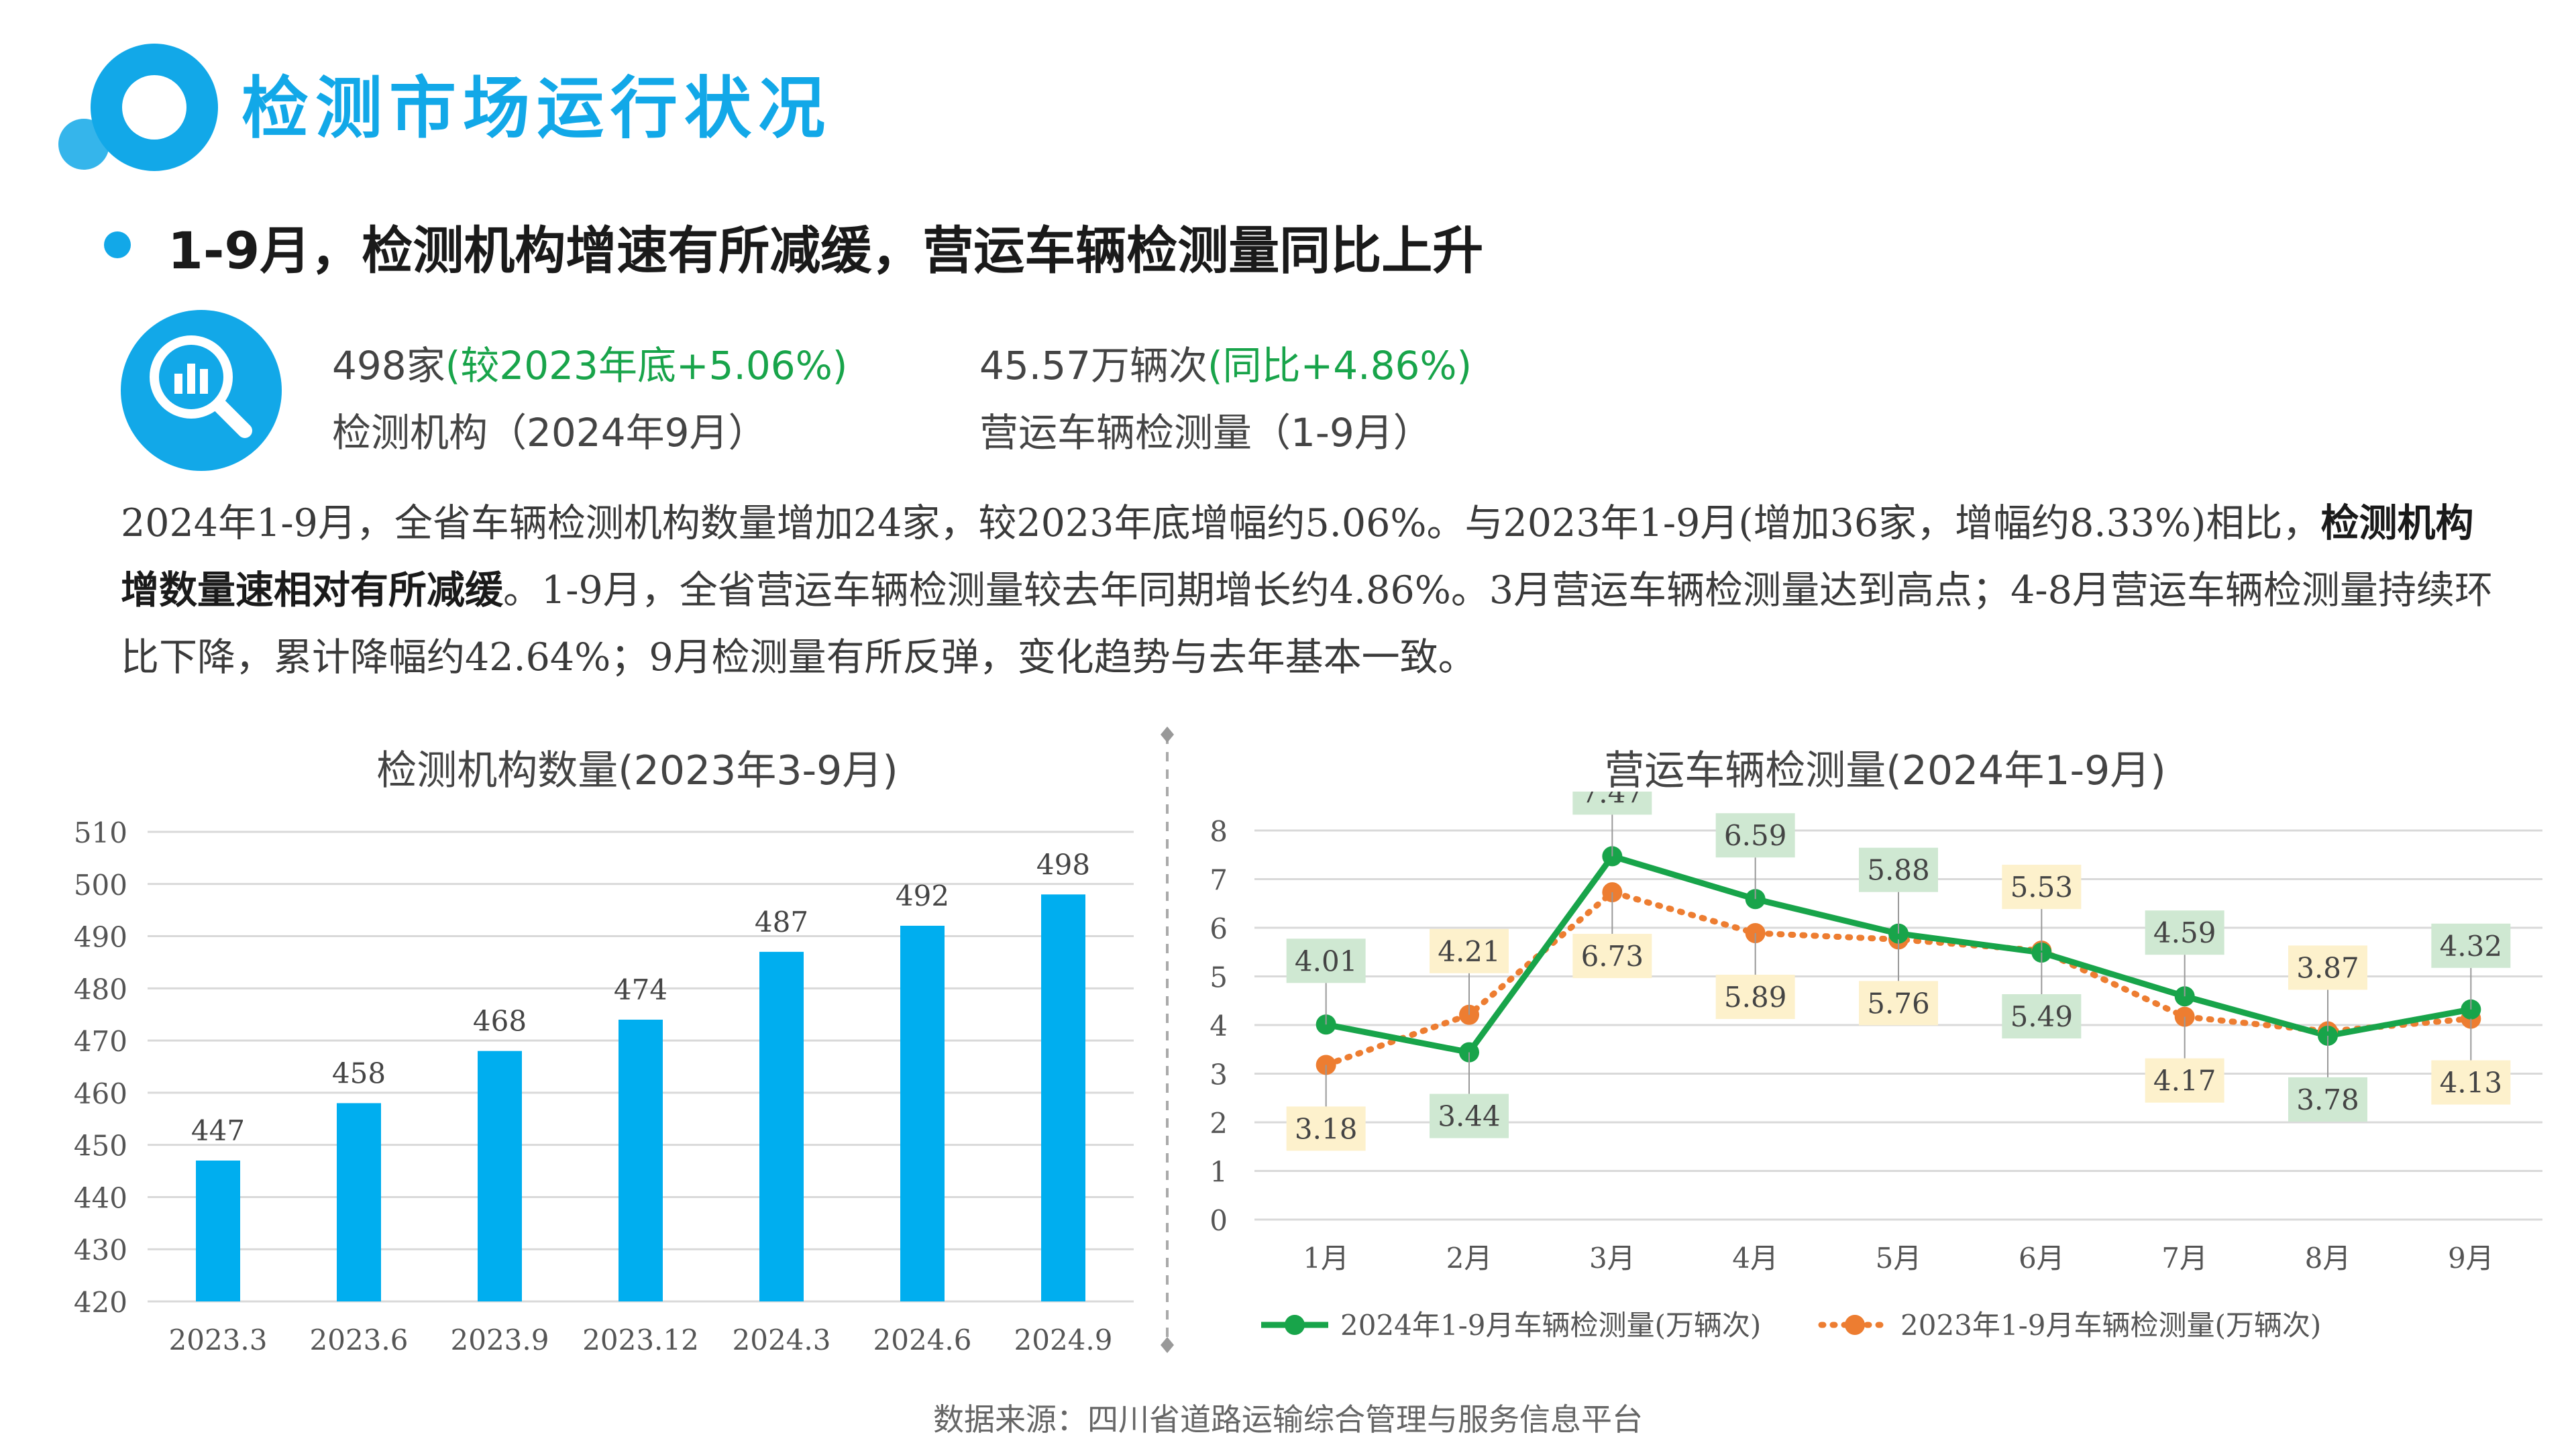 The width and height of the screenshot is (2576, 1449). Describe the element at coordinates (589, 362) in the screenshot. I see `stat-institutions: 498家(较2023年底+5.06%)` at that location.